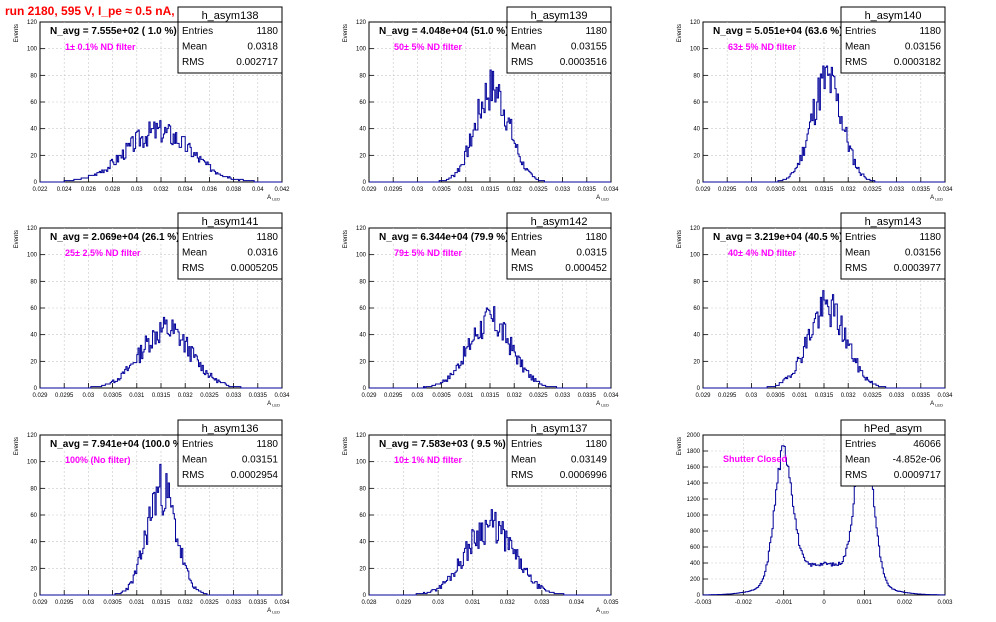  Describe the element at coordinates (65, 190) in the screenshot. I see `x-tick-label: 0.024` at that location.